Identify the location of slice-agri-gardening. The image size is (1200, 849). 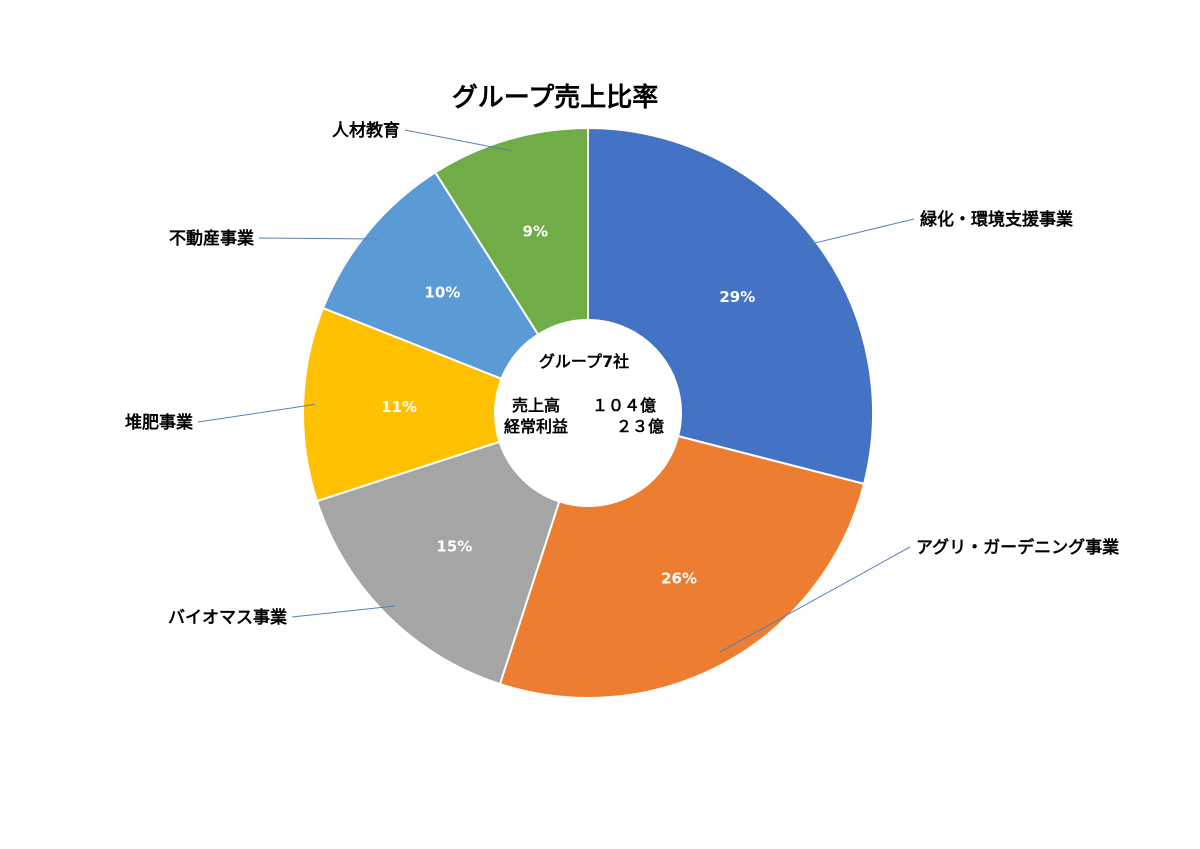
(682, 566).